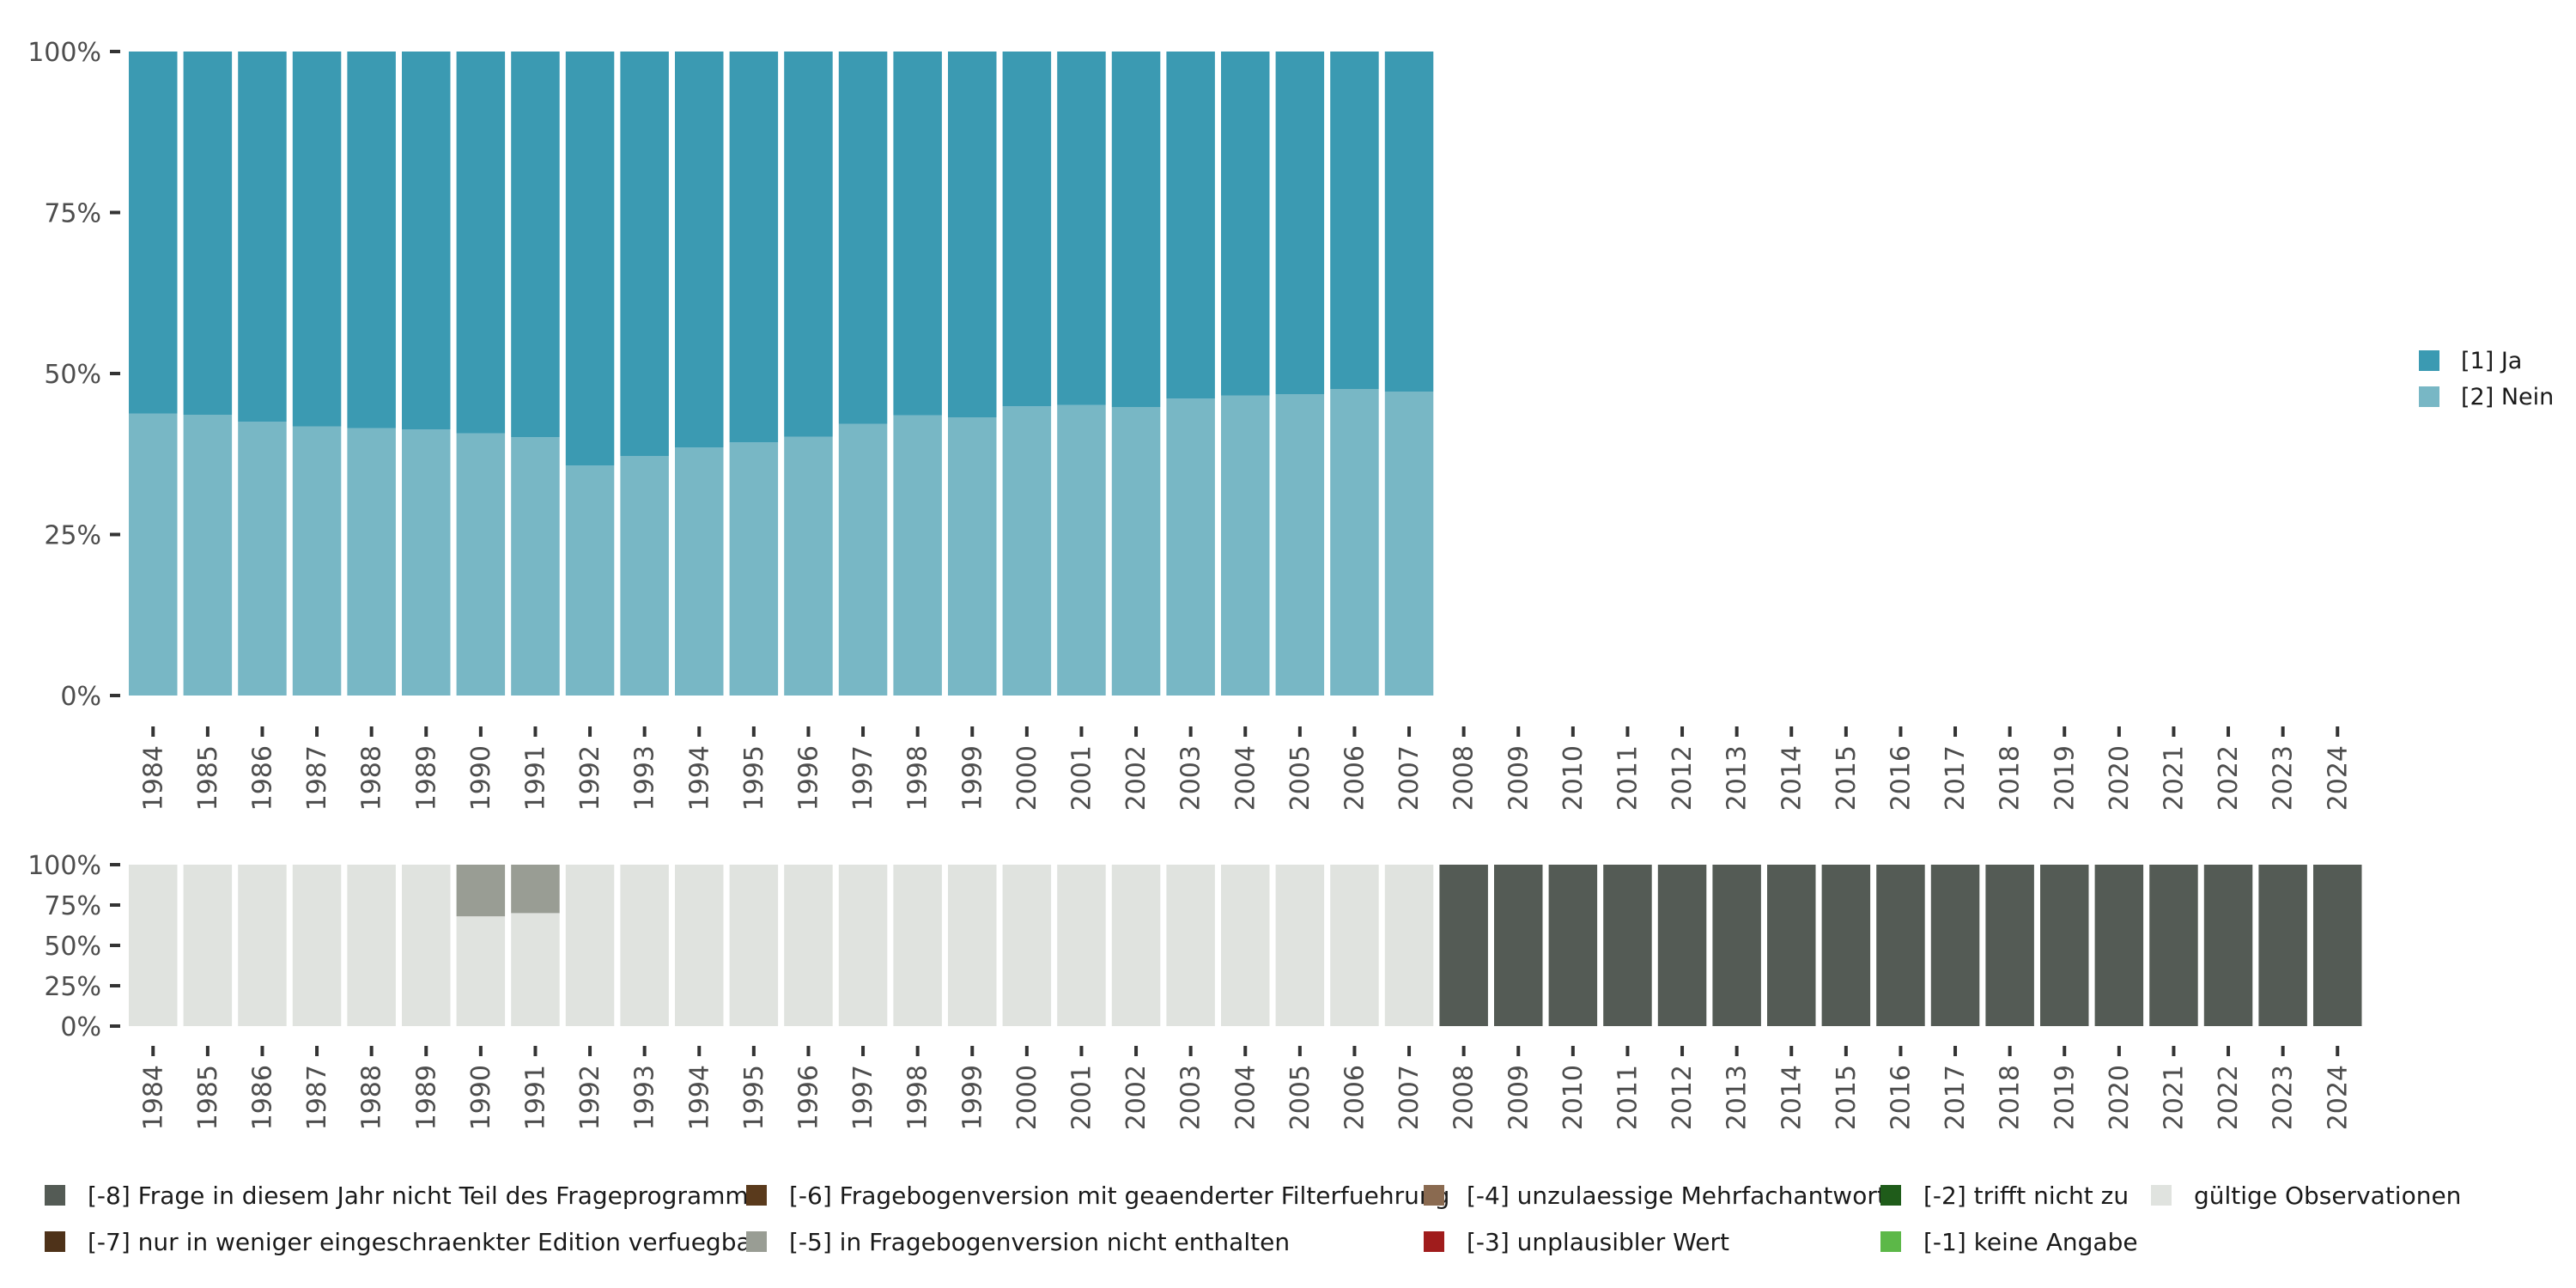 This screenshot has width=2576, height=1288. Describe the element at coordinates (1081, 229) in the screenshot. I see `bar-1-ja-2001` at that location.